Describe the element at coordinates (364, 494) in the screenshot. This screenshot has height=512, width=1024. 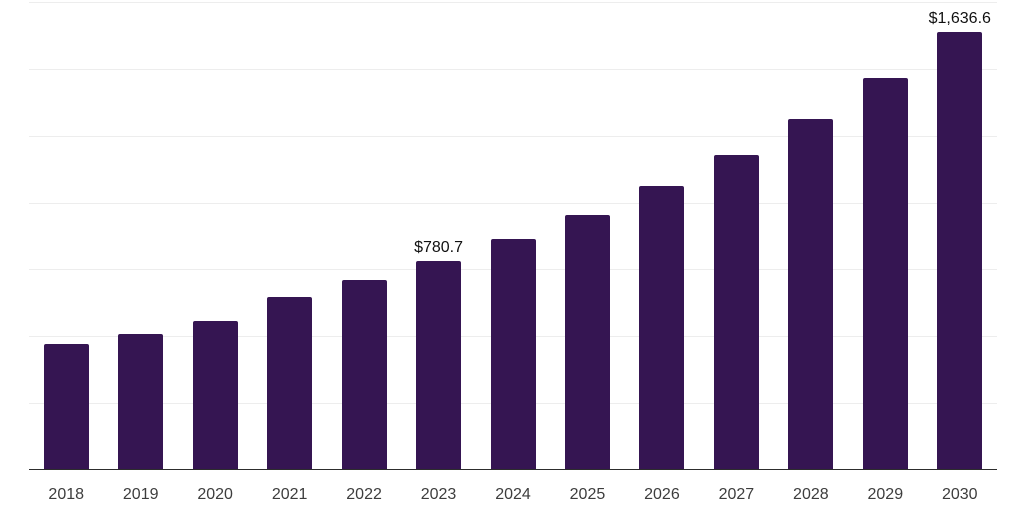
I see `x-tick-2022: 2022` at that location.